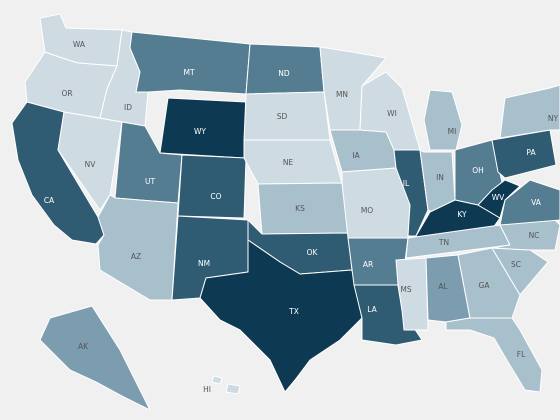 The height and width of the screenshot is (420, 560). I want to click on state-ny, so click(529, 111).